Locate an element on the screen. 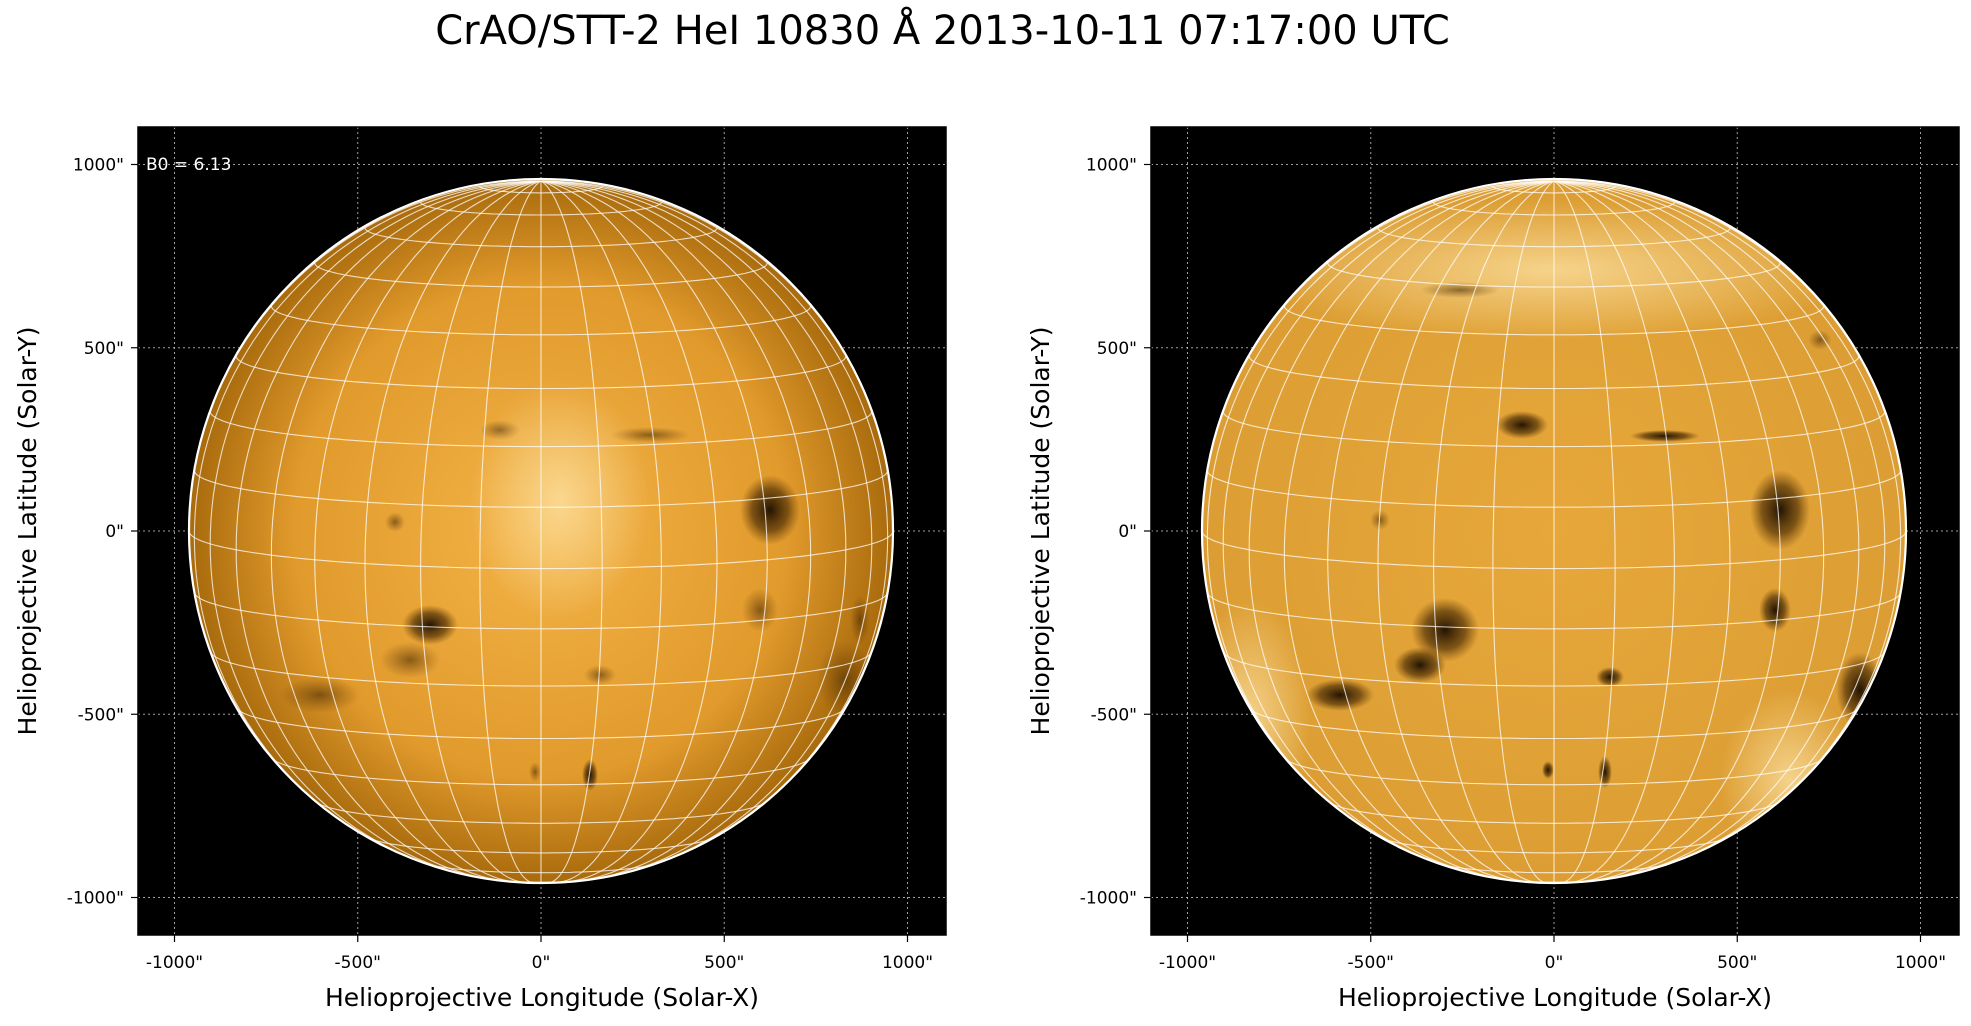 The height and width of the screenshot is (1026, 1971). left-x-tick-label: -1000" is located at coordinates (174, 963).